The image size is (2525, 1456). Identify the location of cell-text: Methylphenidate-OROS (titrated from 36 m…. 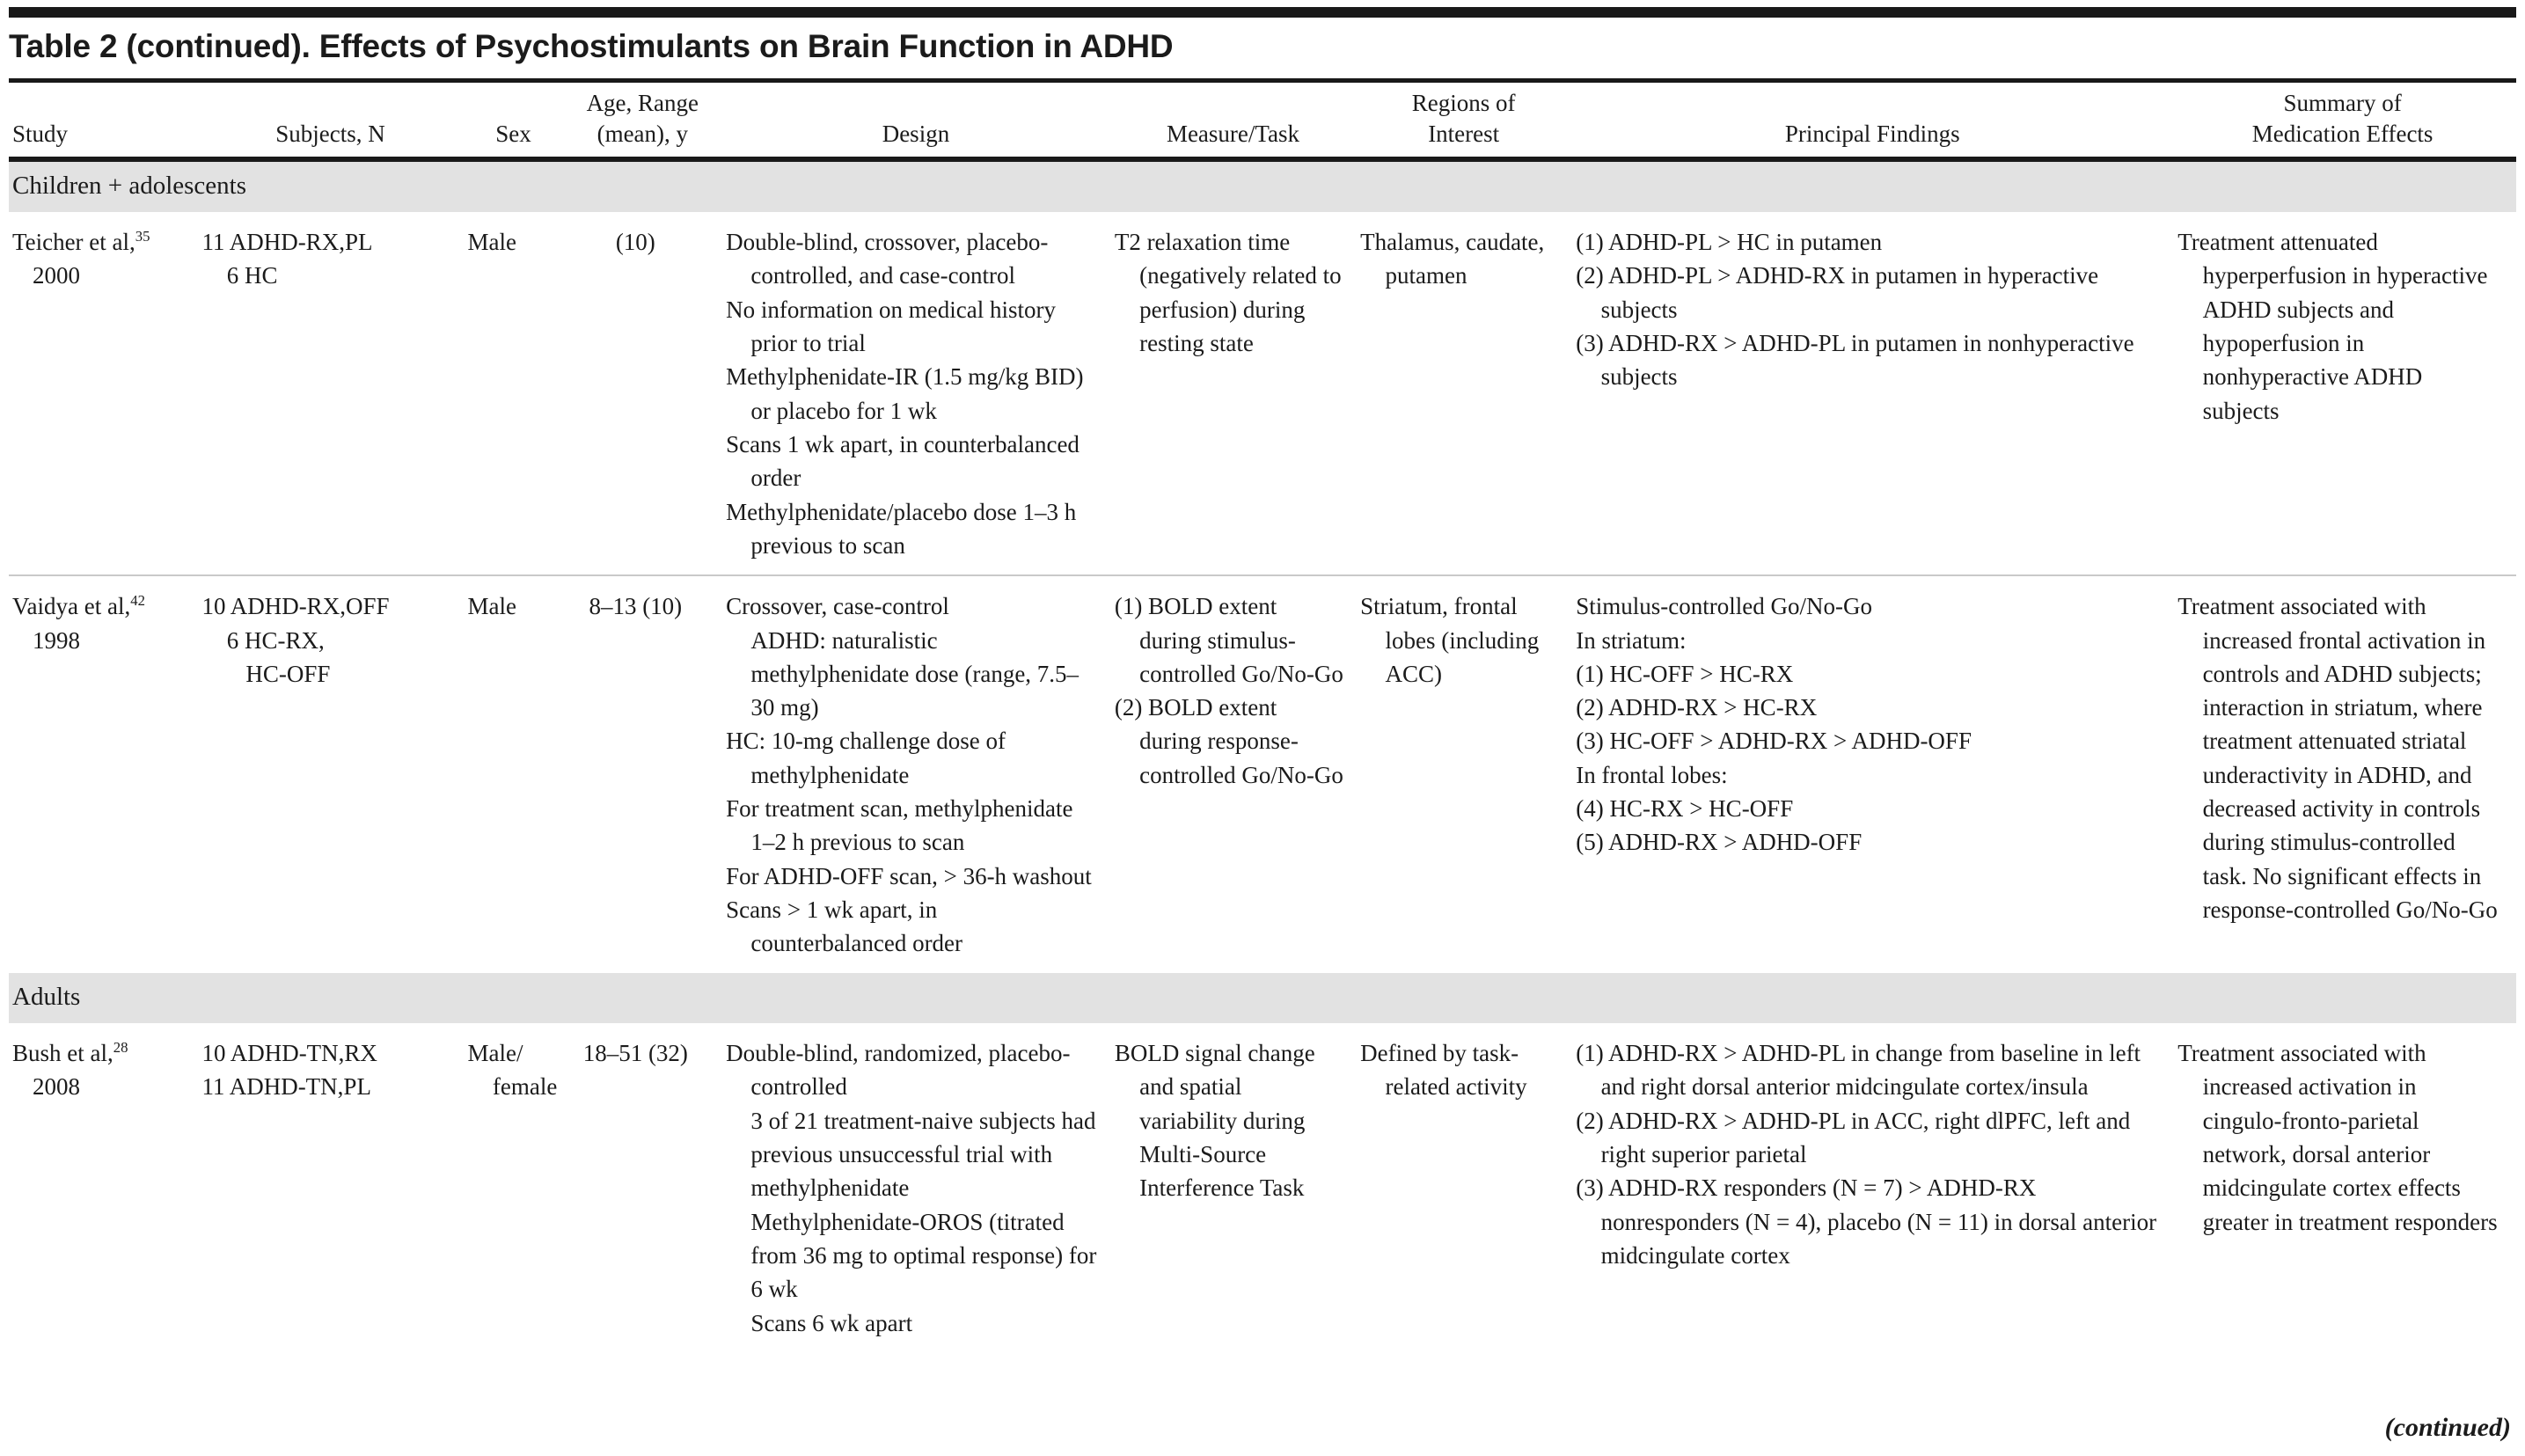
(923, 1255).